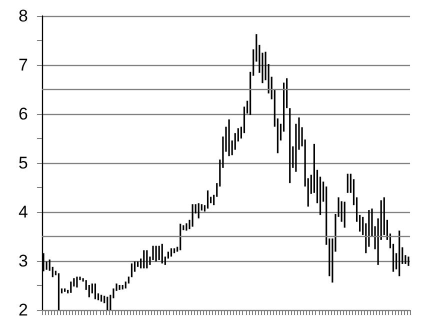 The height and width of the screenshot is (335, 425). Describe the element at coordinates (23, 212) in the screenshot. I see `y-tick-label: 4` at that location.